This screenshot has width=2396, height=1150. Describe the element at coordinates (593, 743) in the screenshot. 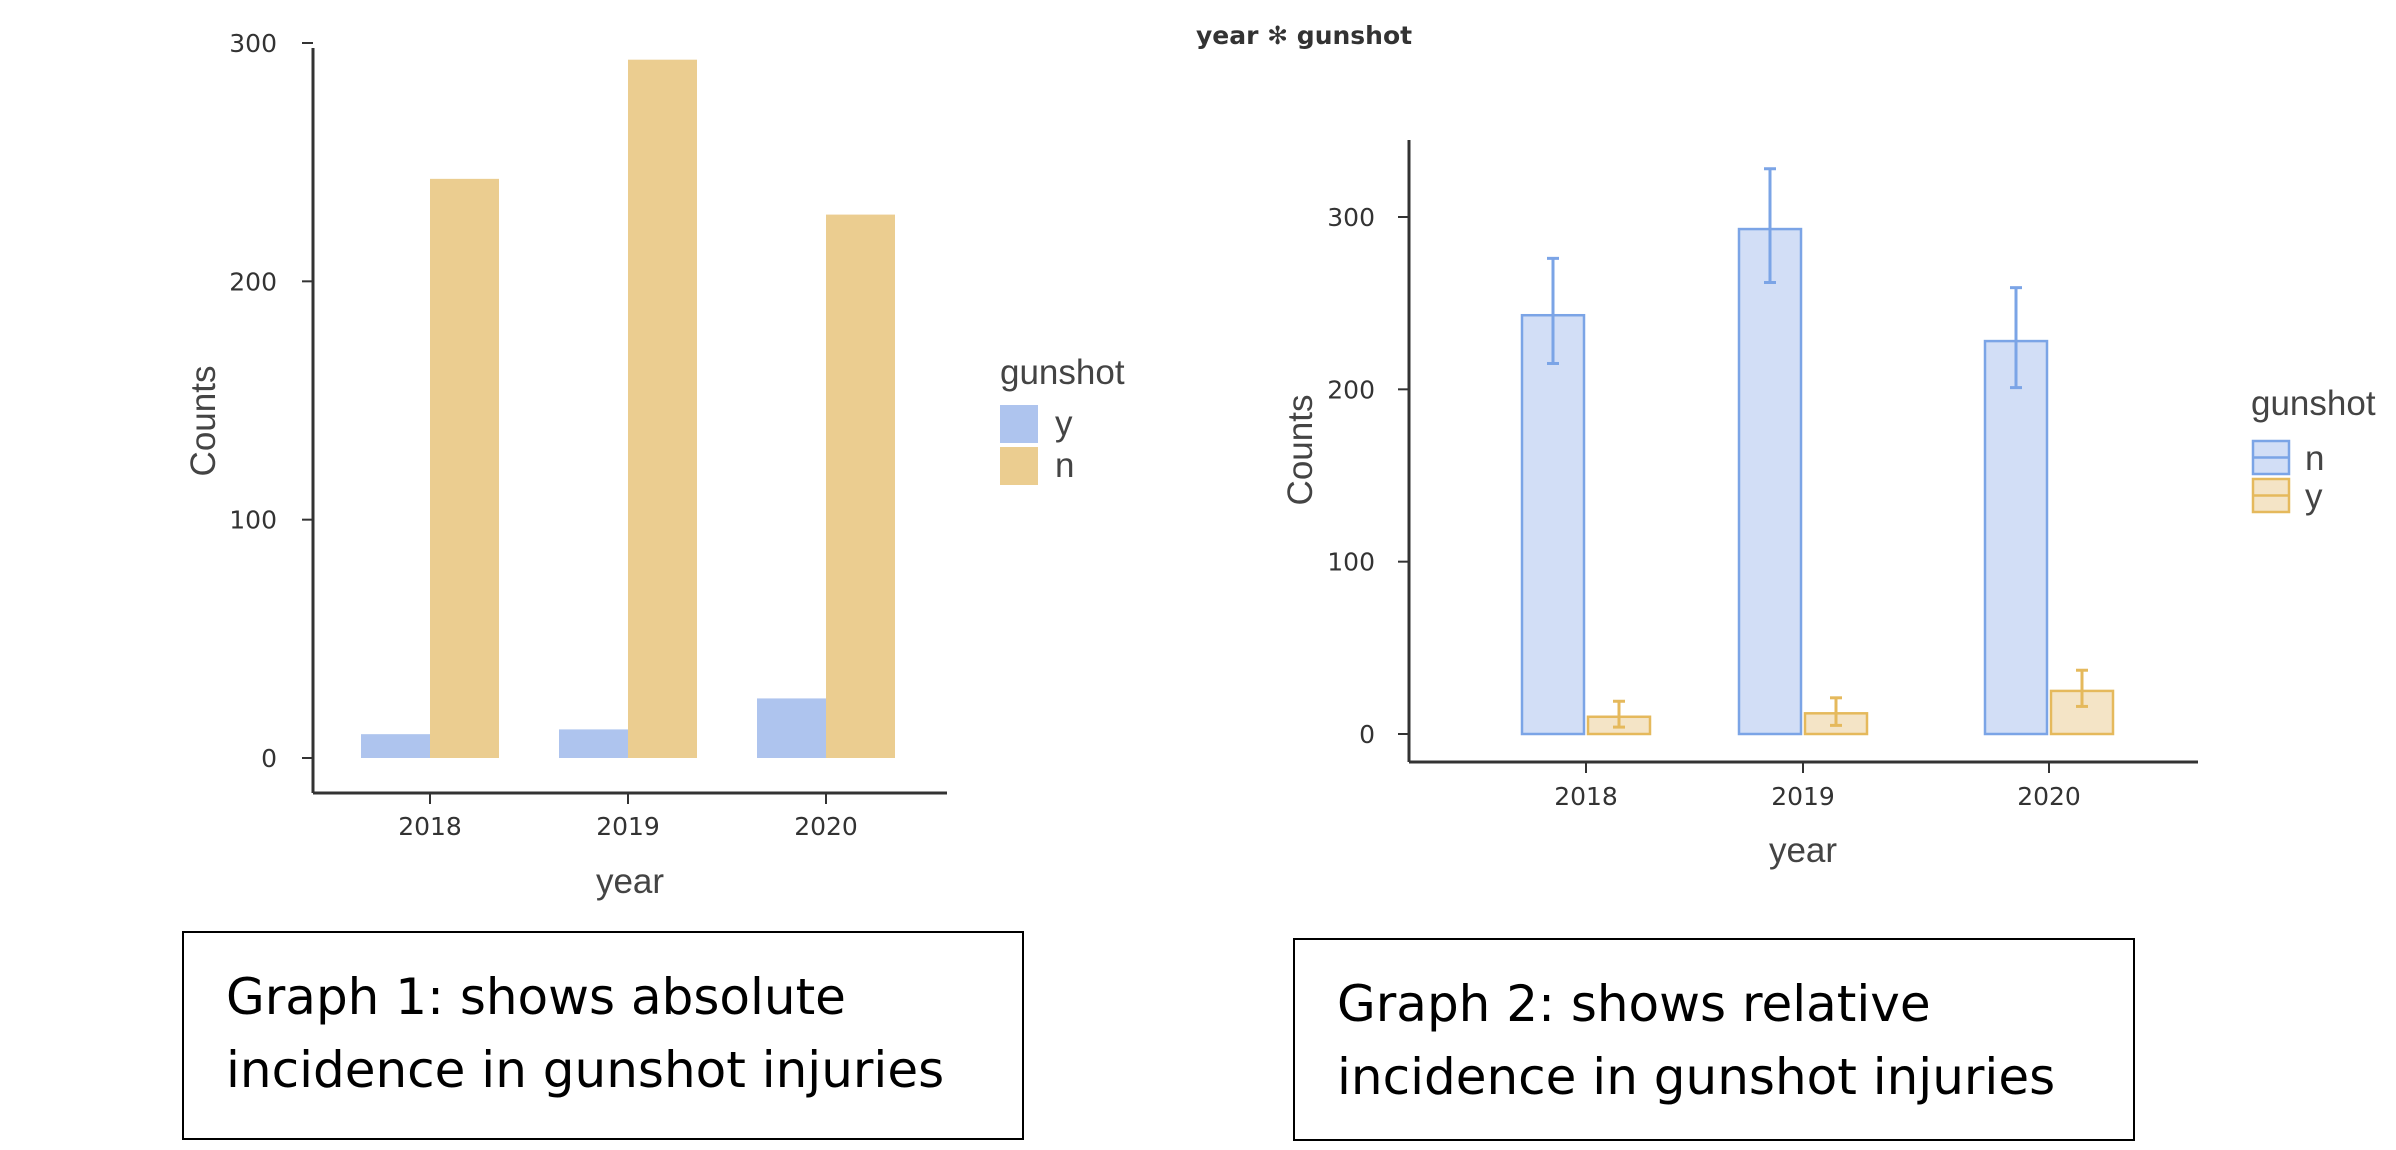

I see `bar-y-2019` at that location.